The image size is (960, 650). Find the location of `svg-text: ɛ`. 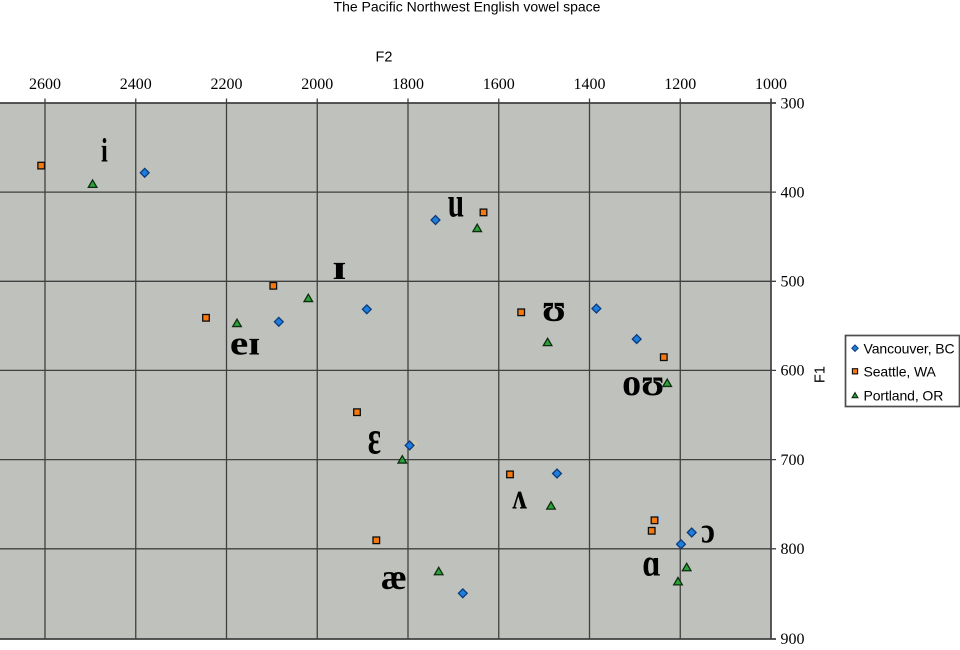

svg-text: ɛ is located at coordinates (374, 438).